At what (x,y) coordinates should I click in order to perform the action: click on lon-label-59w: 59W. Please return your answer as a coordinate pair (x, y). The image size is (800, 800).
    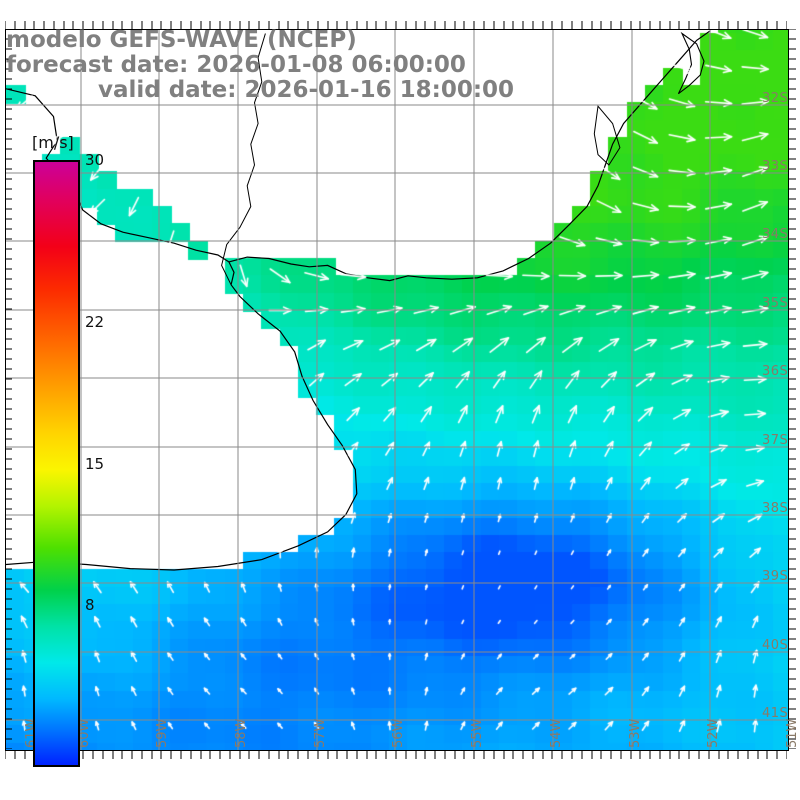
    Looking at the image, I should click on (162, 733).